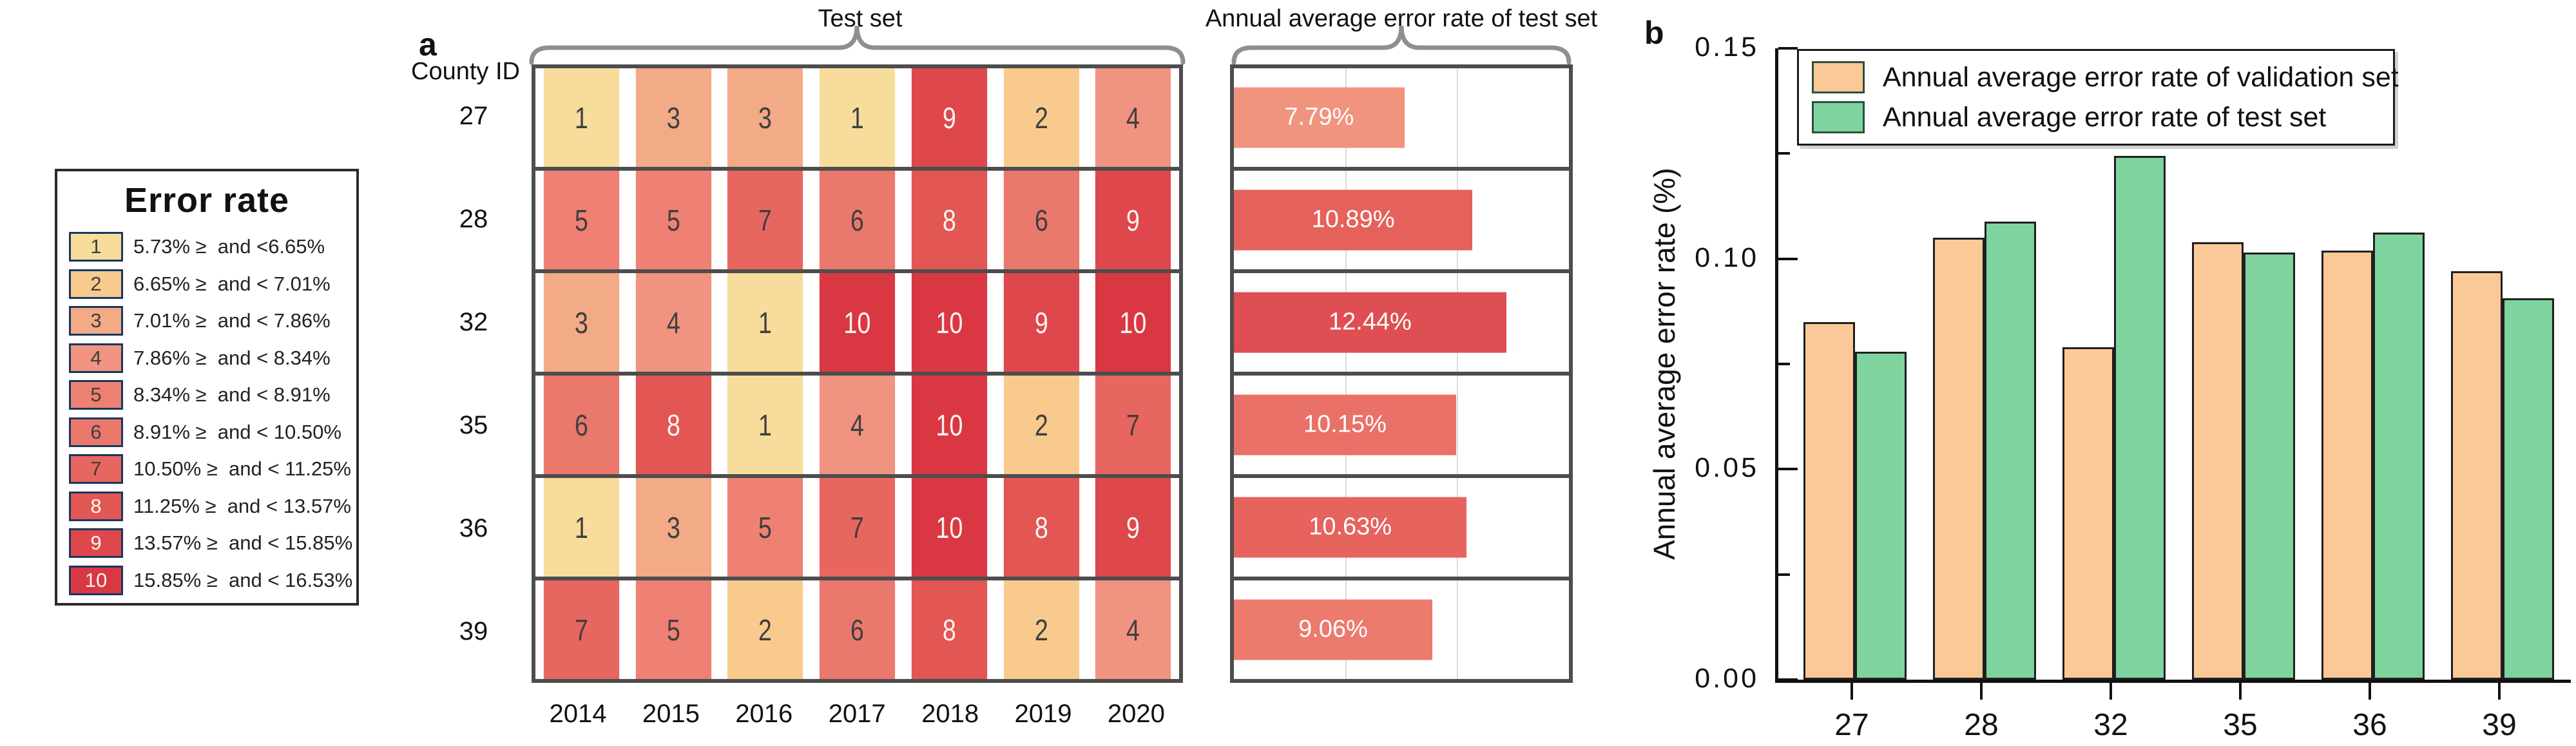 This screenshot has width=2576, height=746. I want to click on x-category-label: 28, so click(1981, 725).